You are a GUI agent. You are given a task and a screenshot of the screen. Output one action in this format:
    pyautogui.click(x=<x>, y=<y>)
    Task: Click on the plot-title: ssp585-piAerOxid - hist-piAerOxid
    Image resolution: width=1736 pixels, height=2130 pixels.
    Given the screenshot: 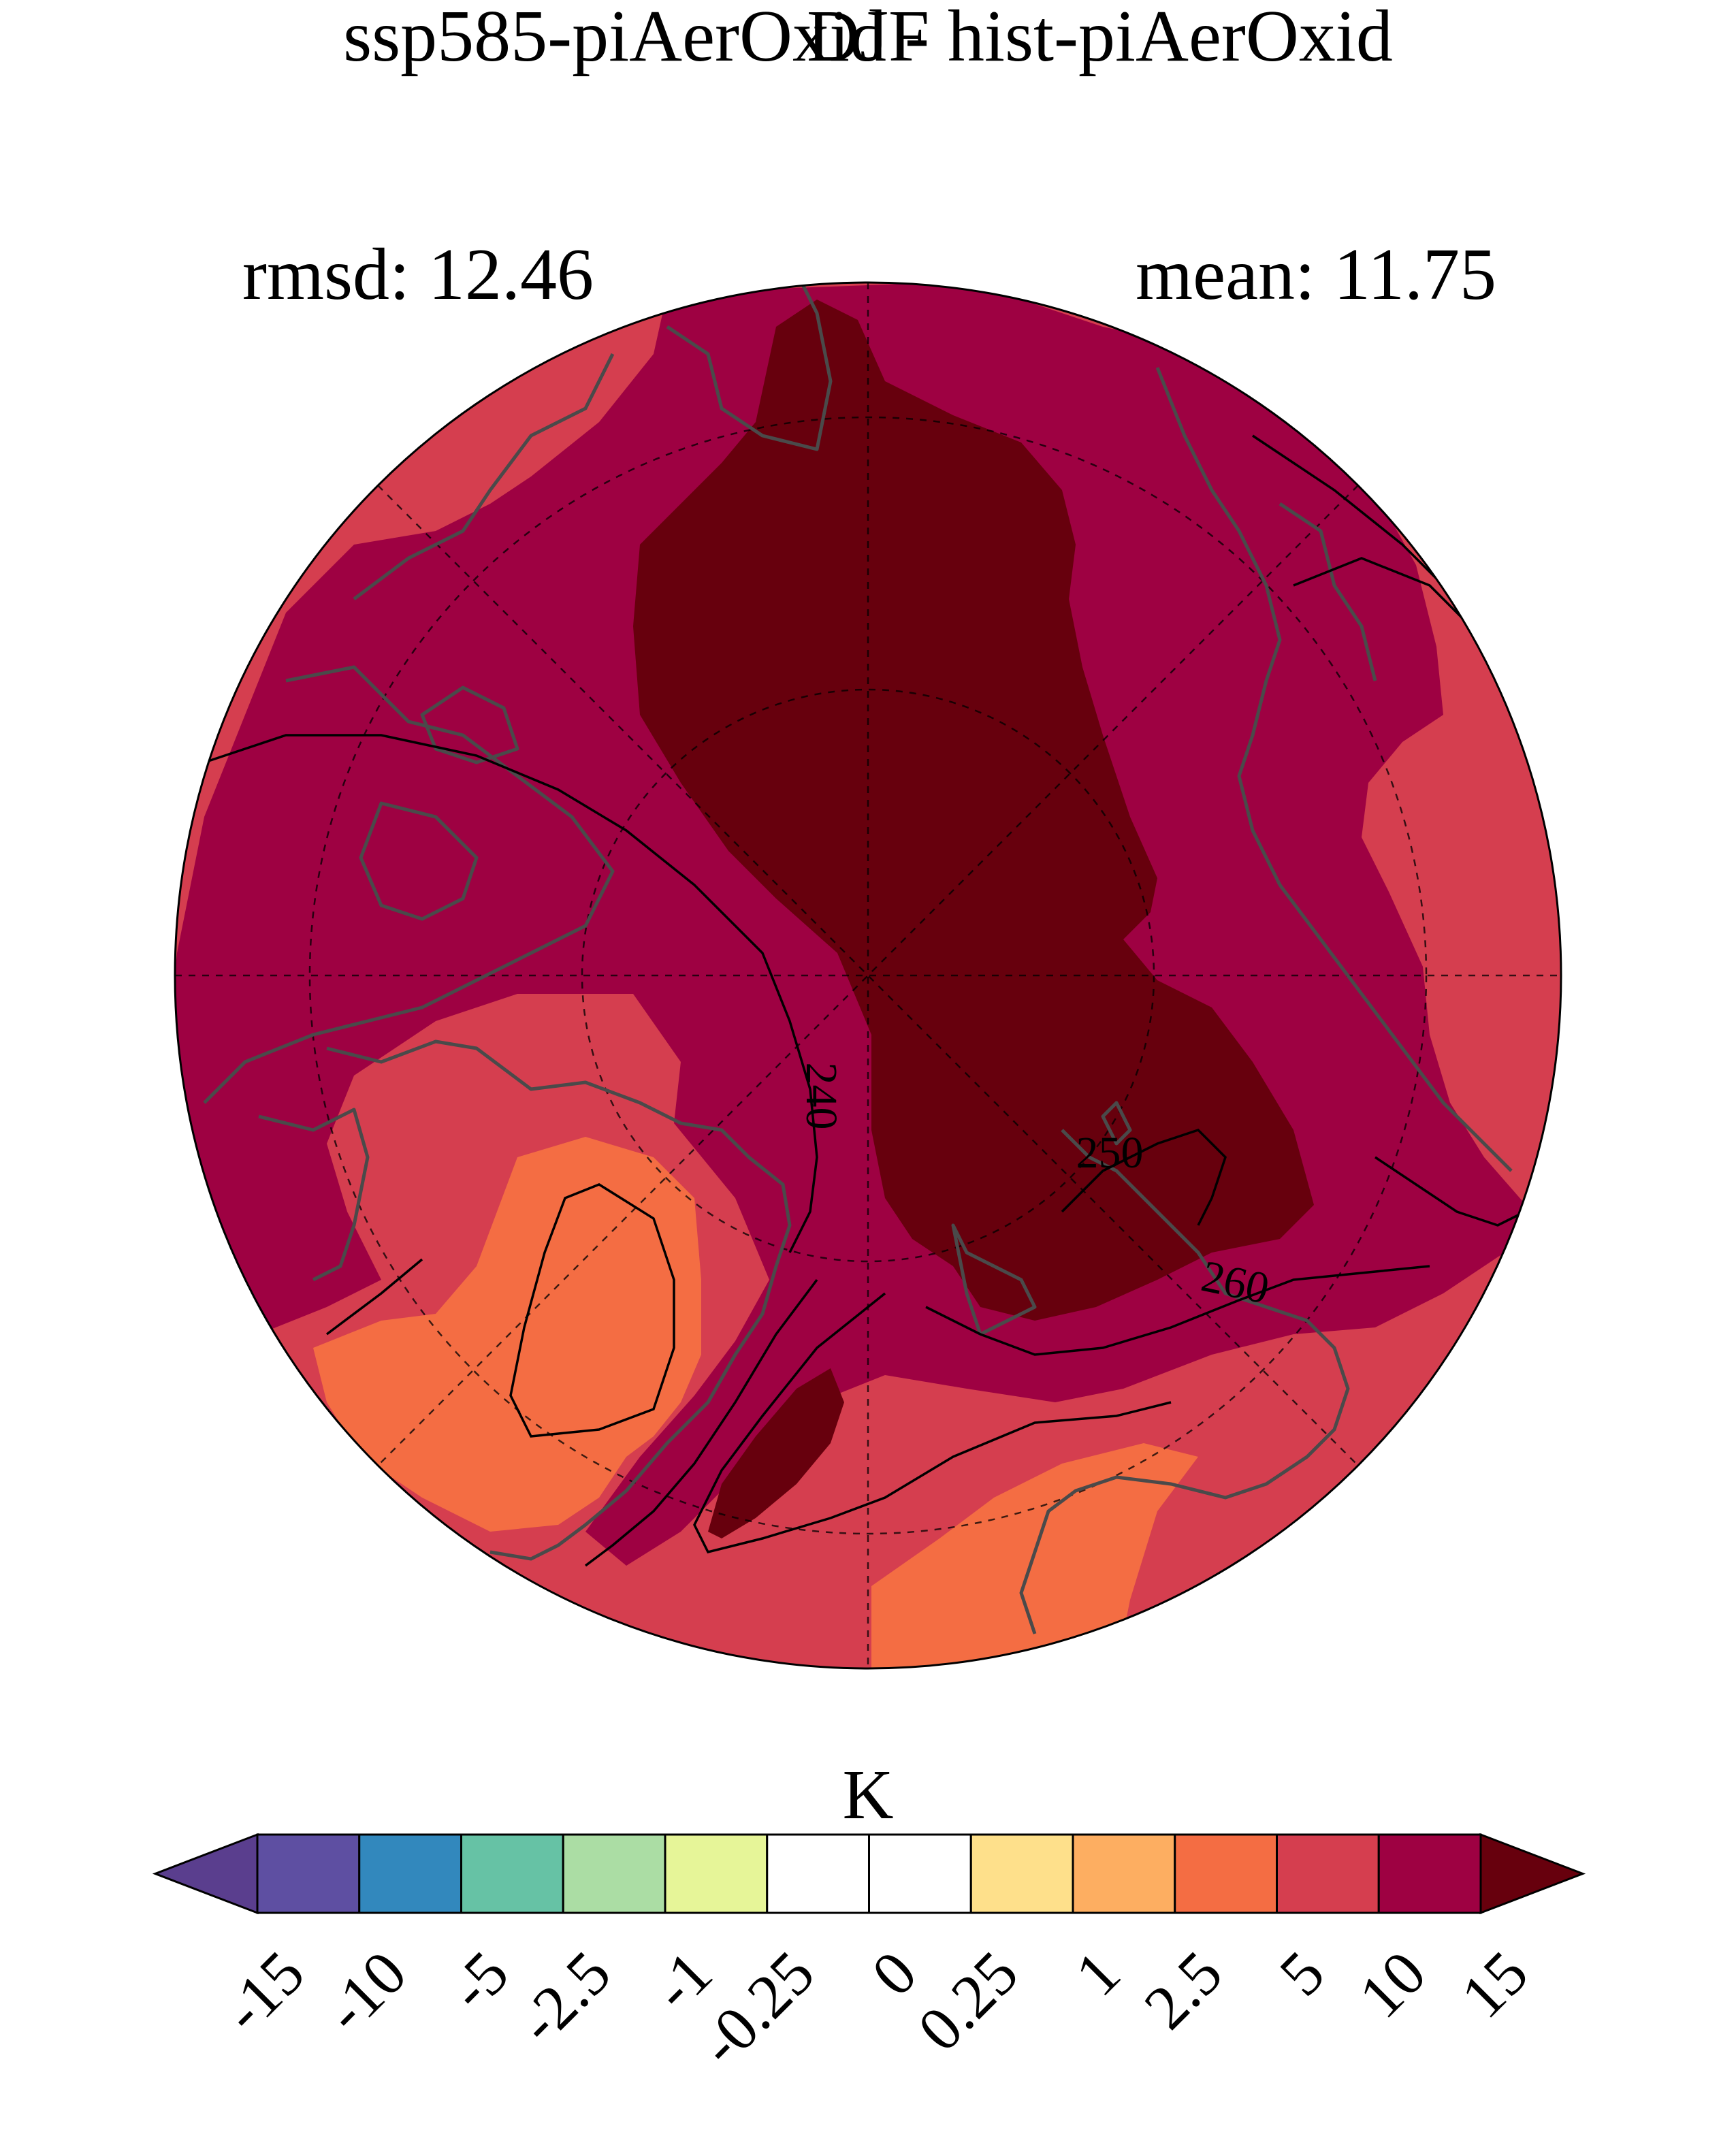 What is the action you would take?
    pyautogui.click(x=868, y=38)
    